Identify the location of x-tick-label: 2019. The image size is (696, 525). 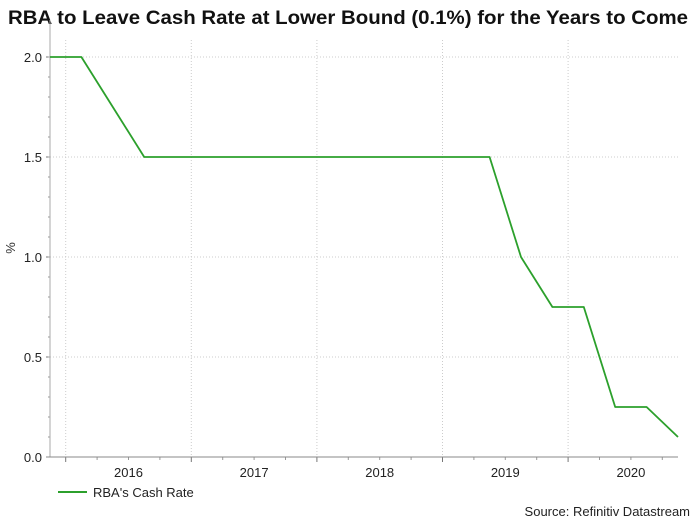
(505, 472).